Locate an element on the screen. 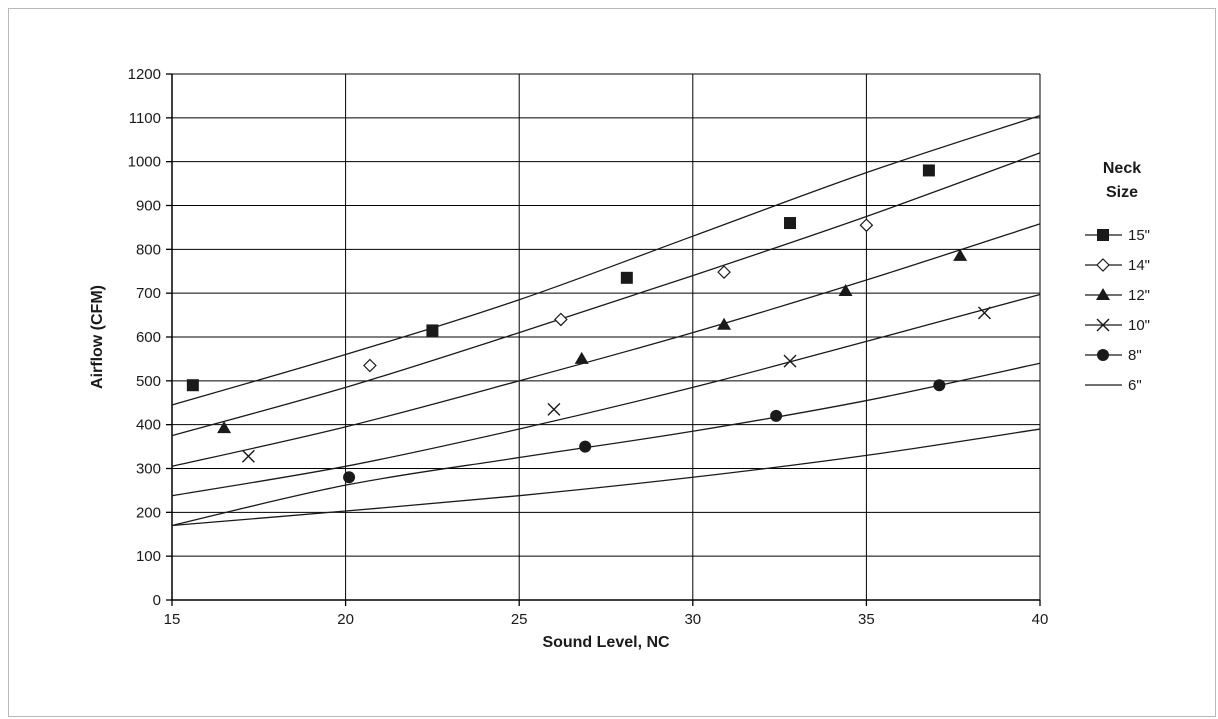  y-tick-label: 700 is located at coordinates (148, 293).